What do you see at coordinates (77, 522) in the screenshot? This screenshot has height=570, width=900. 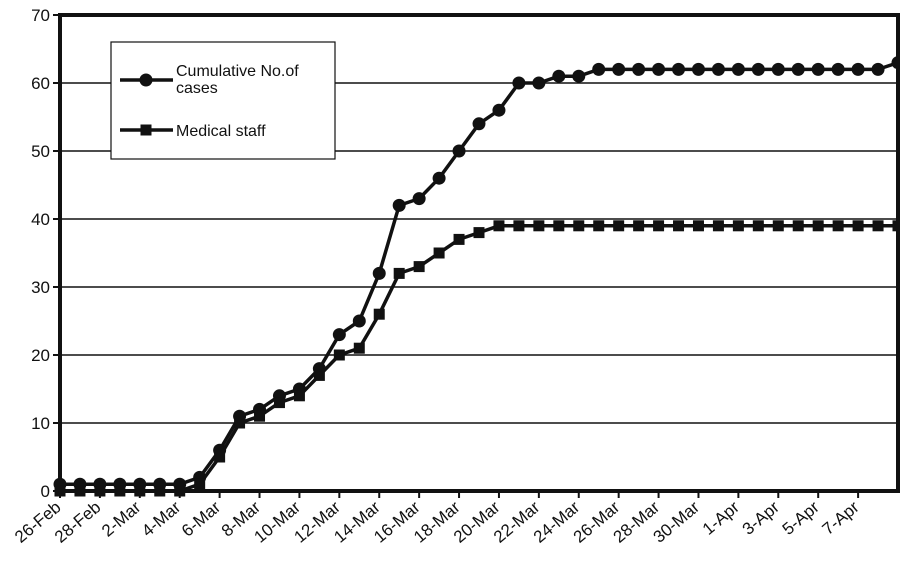 I see `x-tick-label: 28-Feb` at bounding box center [77, 522].